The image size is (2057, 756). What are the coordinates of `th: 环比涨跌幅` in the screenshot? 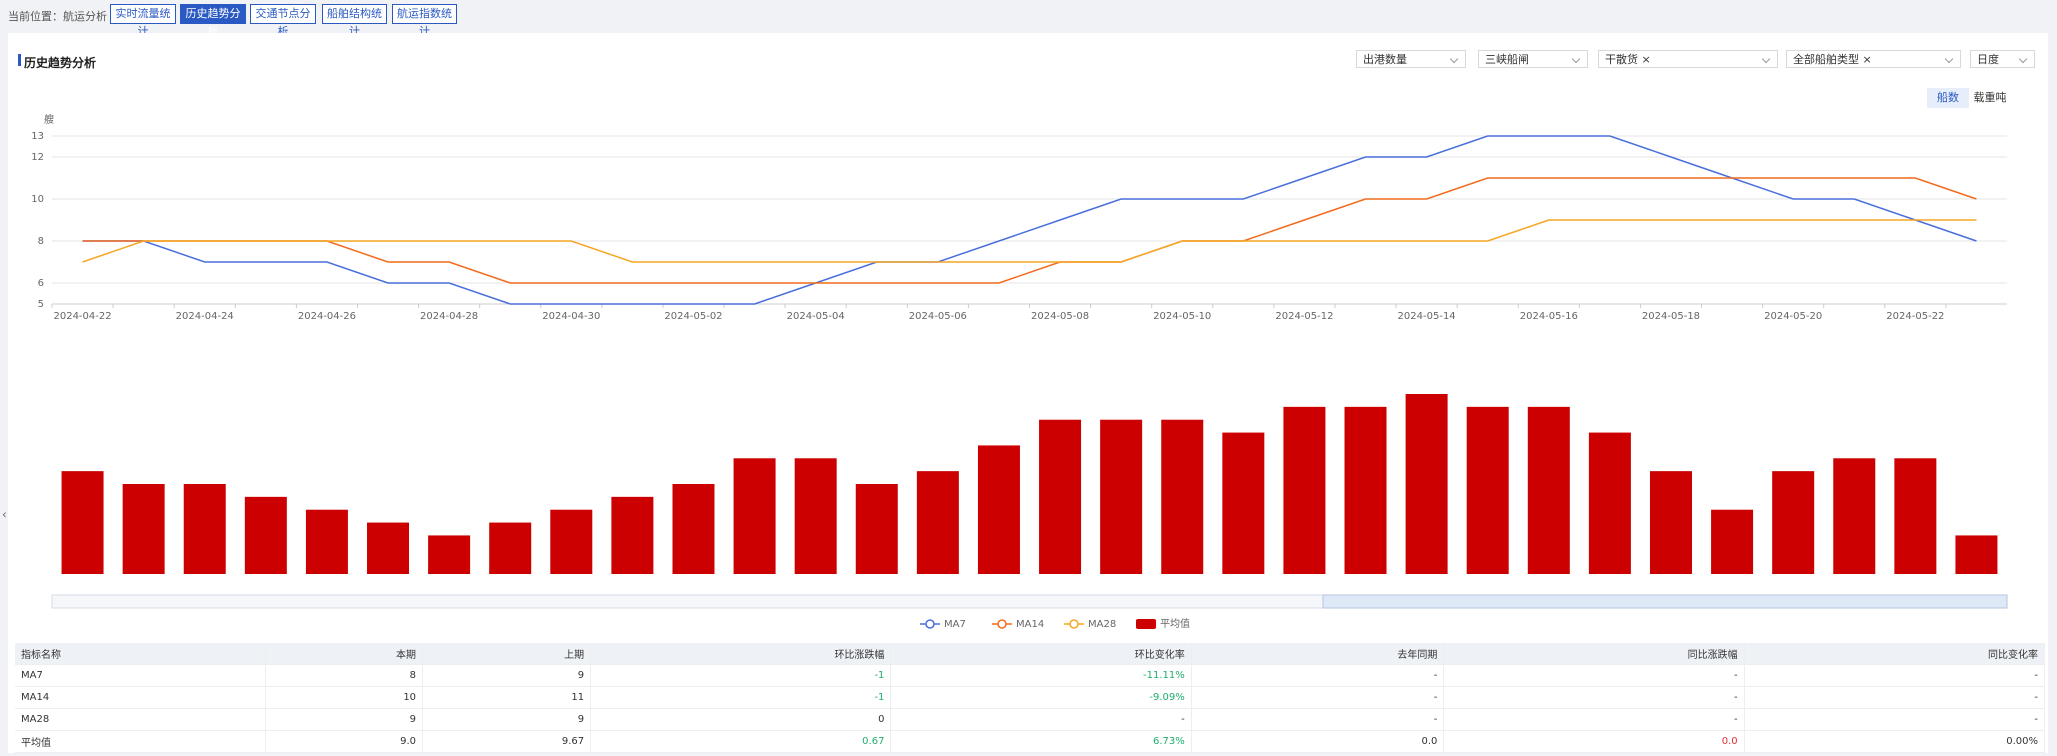 It's located at (741, 654).